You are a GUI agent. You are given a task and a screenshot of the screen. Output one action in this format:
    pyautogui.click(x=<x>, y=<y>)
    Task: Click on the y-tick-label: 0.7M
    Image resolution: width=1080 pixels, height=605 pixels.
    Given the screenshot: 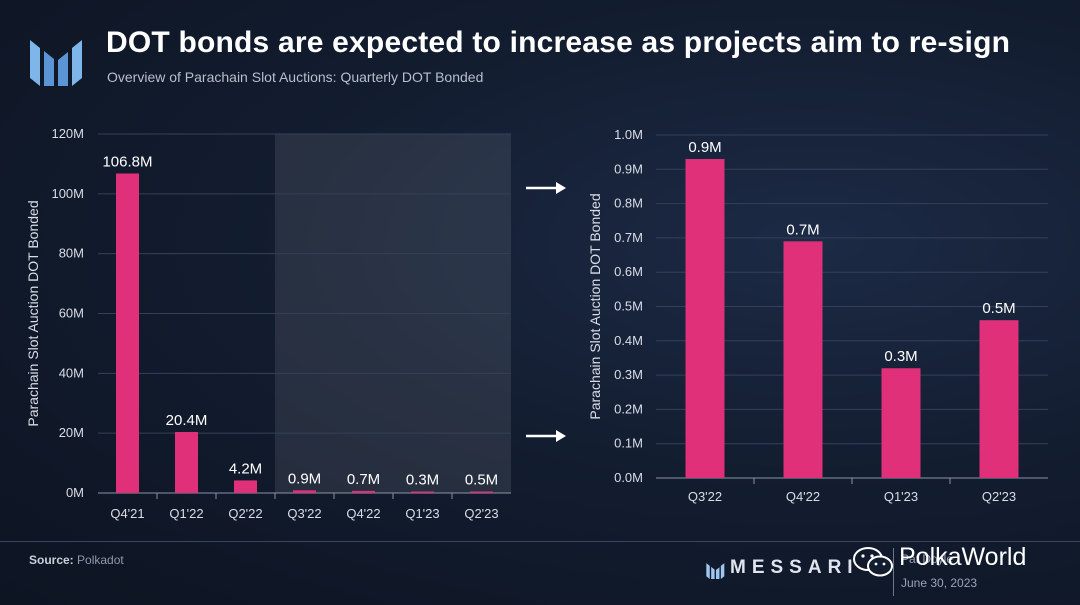 What is the action you would take?
    pyautogui.click(x=628, y=237)
    